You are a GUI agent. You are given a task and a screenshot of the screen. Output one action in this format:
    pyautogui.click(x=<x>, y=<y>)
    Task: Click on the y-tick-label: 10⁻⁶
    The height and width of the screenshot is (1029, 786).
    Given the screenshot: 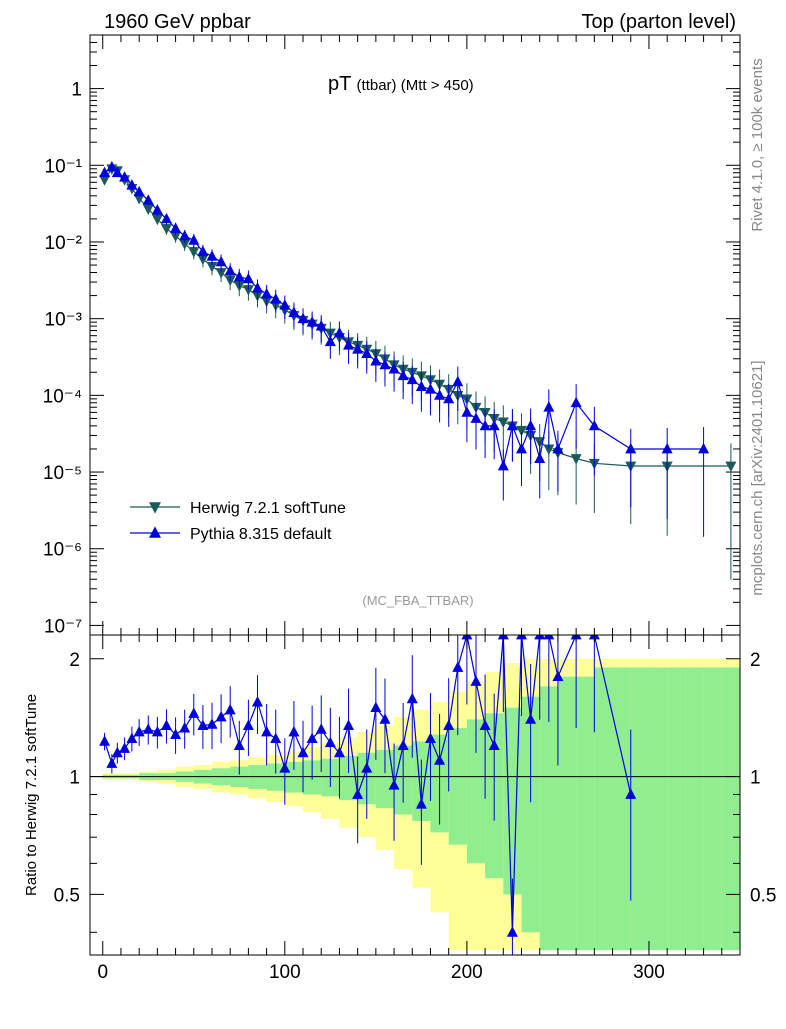 What is the action you would take?
    pyautogui.click(x=62, y=550)
    